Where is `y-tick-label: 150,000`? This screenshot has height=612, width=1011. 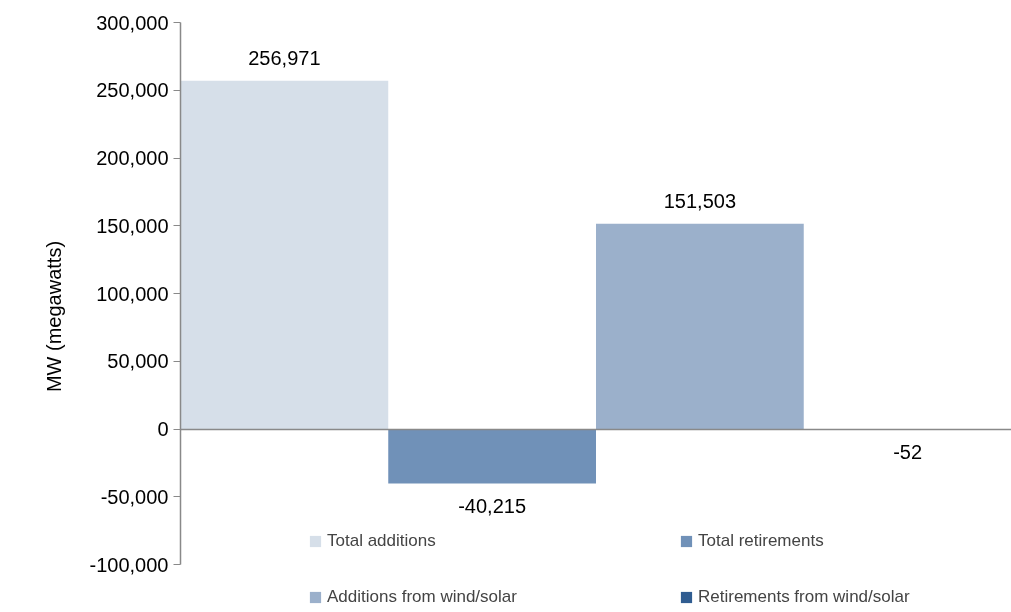
y-tick-label: 150,000 is located at coordinates (132, 225).